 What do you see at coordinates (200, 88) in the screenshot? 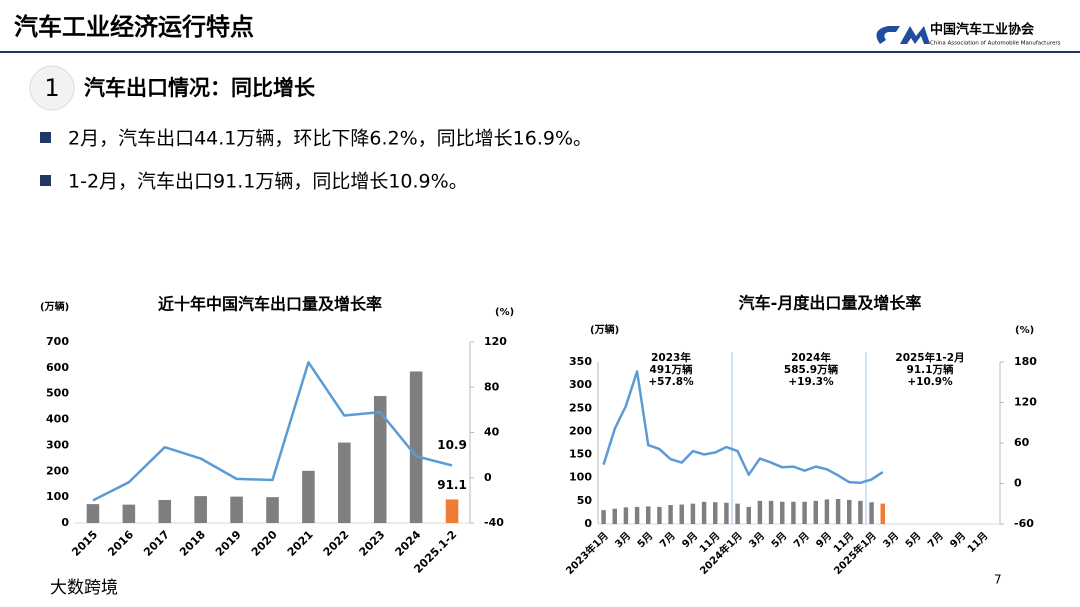
I see `section-title: 汽车出口情况：同比增长` at bounding box center [200, 88].